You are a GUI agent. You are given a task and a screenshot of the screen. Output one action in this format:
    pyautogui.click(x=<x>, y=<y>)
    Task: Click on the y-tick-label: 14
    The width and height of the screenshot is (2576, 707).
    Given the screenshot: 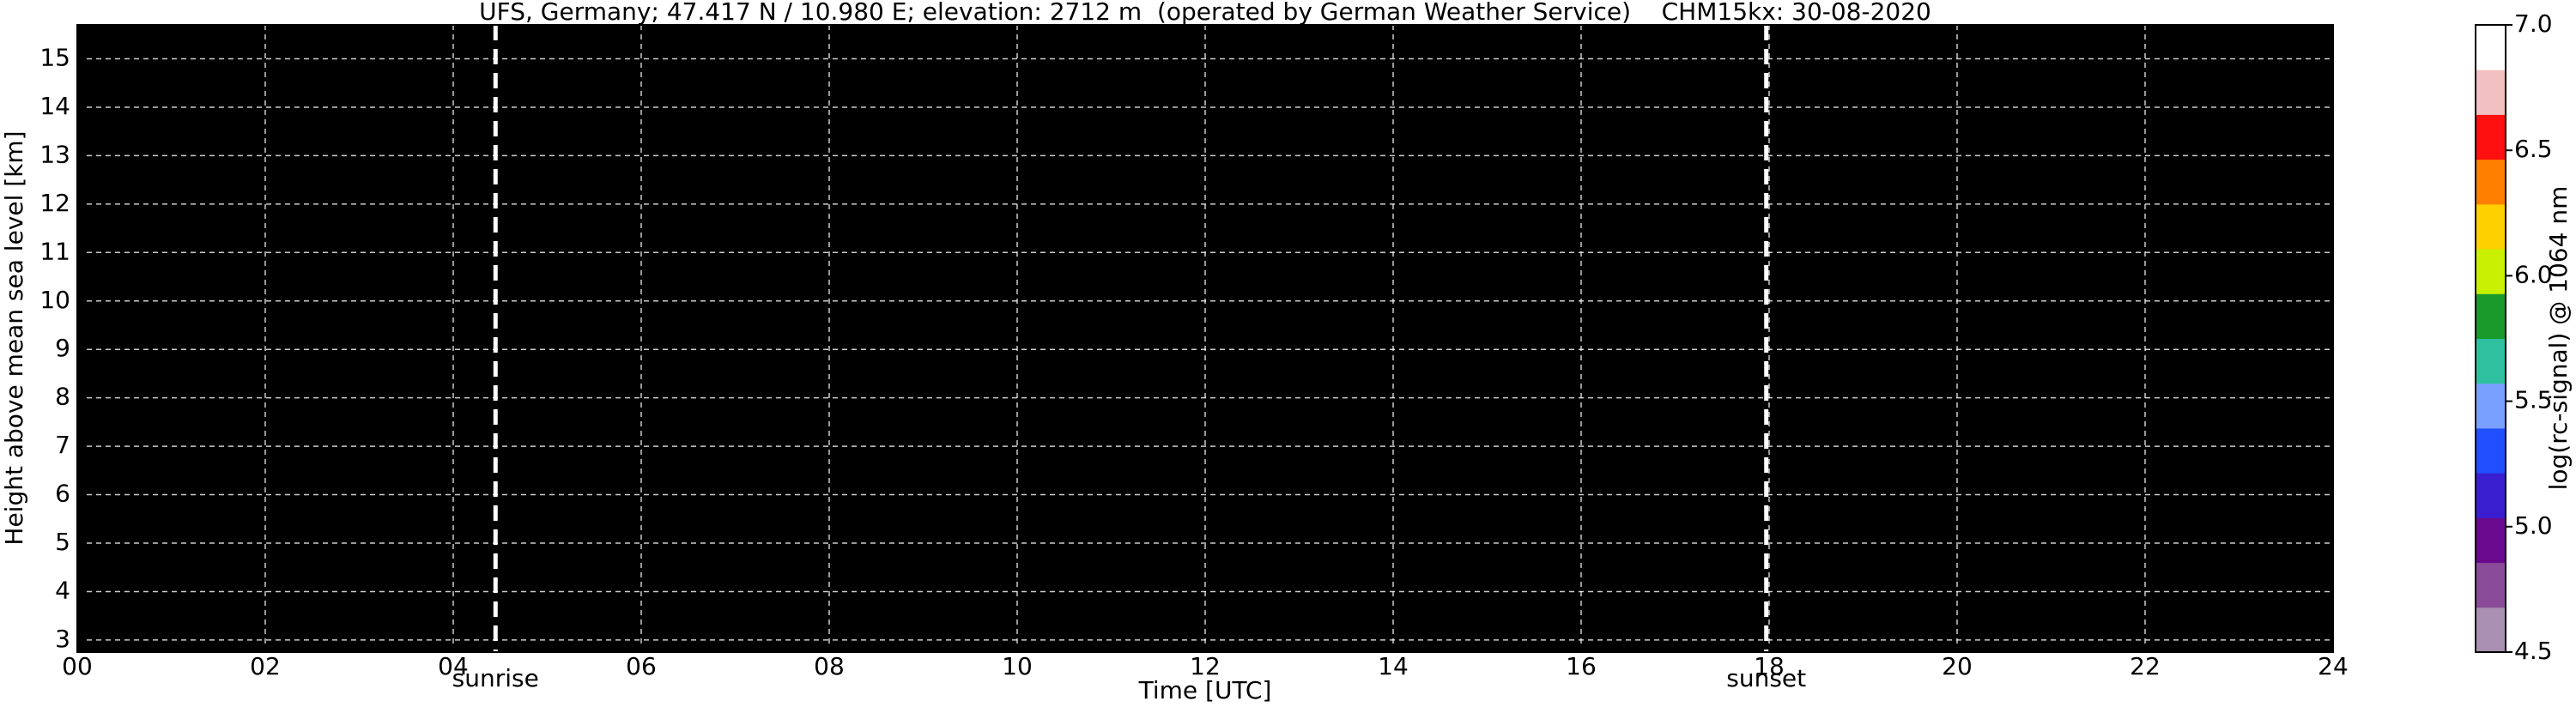 What is the action you would take?
    pyautogui.click(x=54, y=106)
    